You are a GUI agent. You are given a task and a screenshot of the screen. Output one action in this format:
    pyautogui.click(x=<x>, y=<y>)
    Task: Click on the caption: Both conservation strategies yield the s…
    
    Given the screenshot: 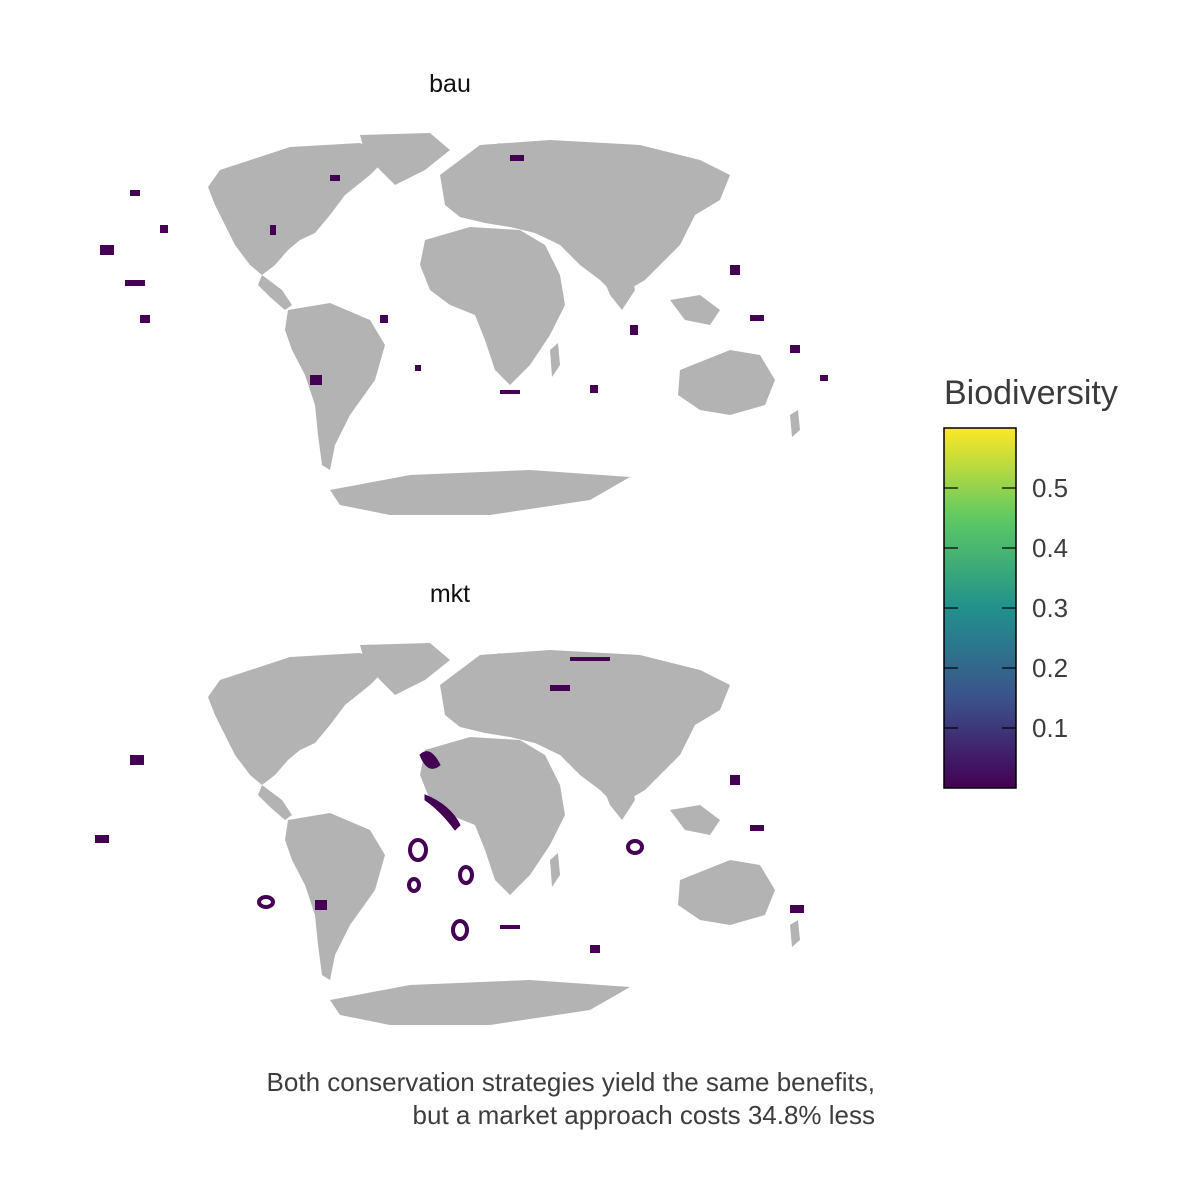 What is the action you would take?
    pyautogui.click(x=467, y=1099)
    